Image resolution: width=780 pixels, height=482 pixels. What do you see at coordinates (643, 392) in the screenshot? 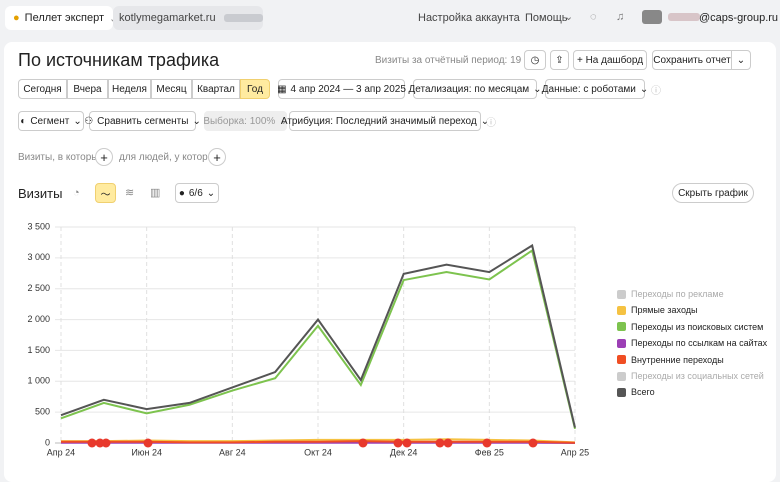
I see `legend-label: Всего` at bounding box center [643, 392].